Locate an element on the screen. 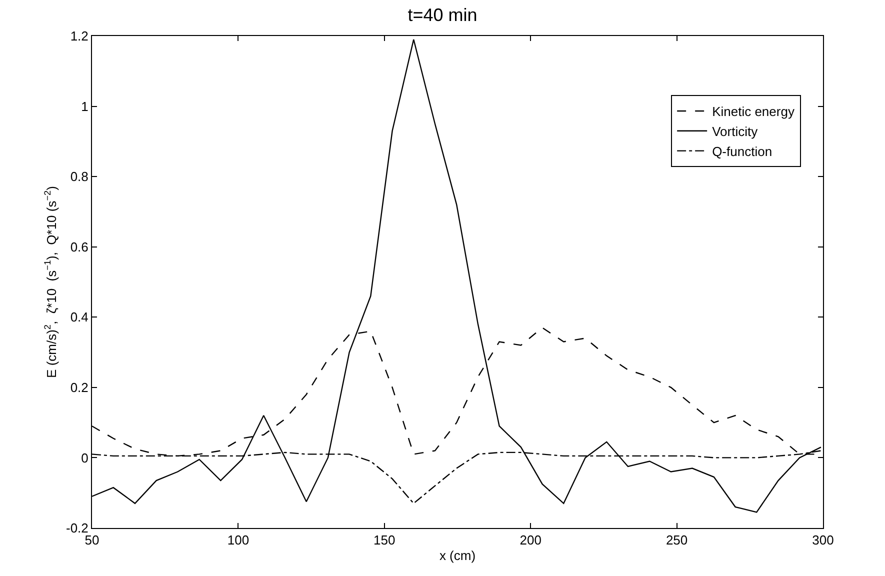  x-tick-label: 150 is located at coordinates (385, 540).